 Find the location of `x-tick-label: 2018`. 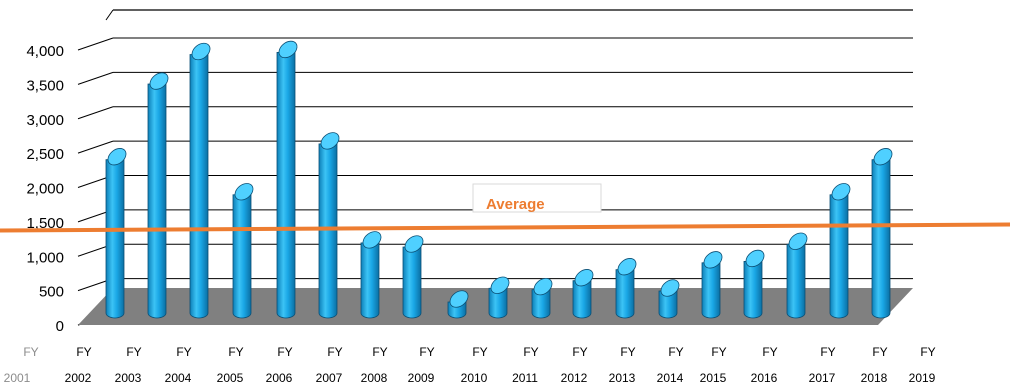

x-tick-label: 2018 is located at coordinates (874, 378).